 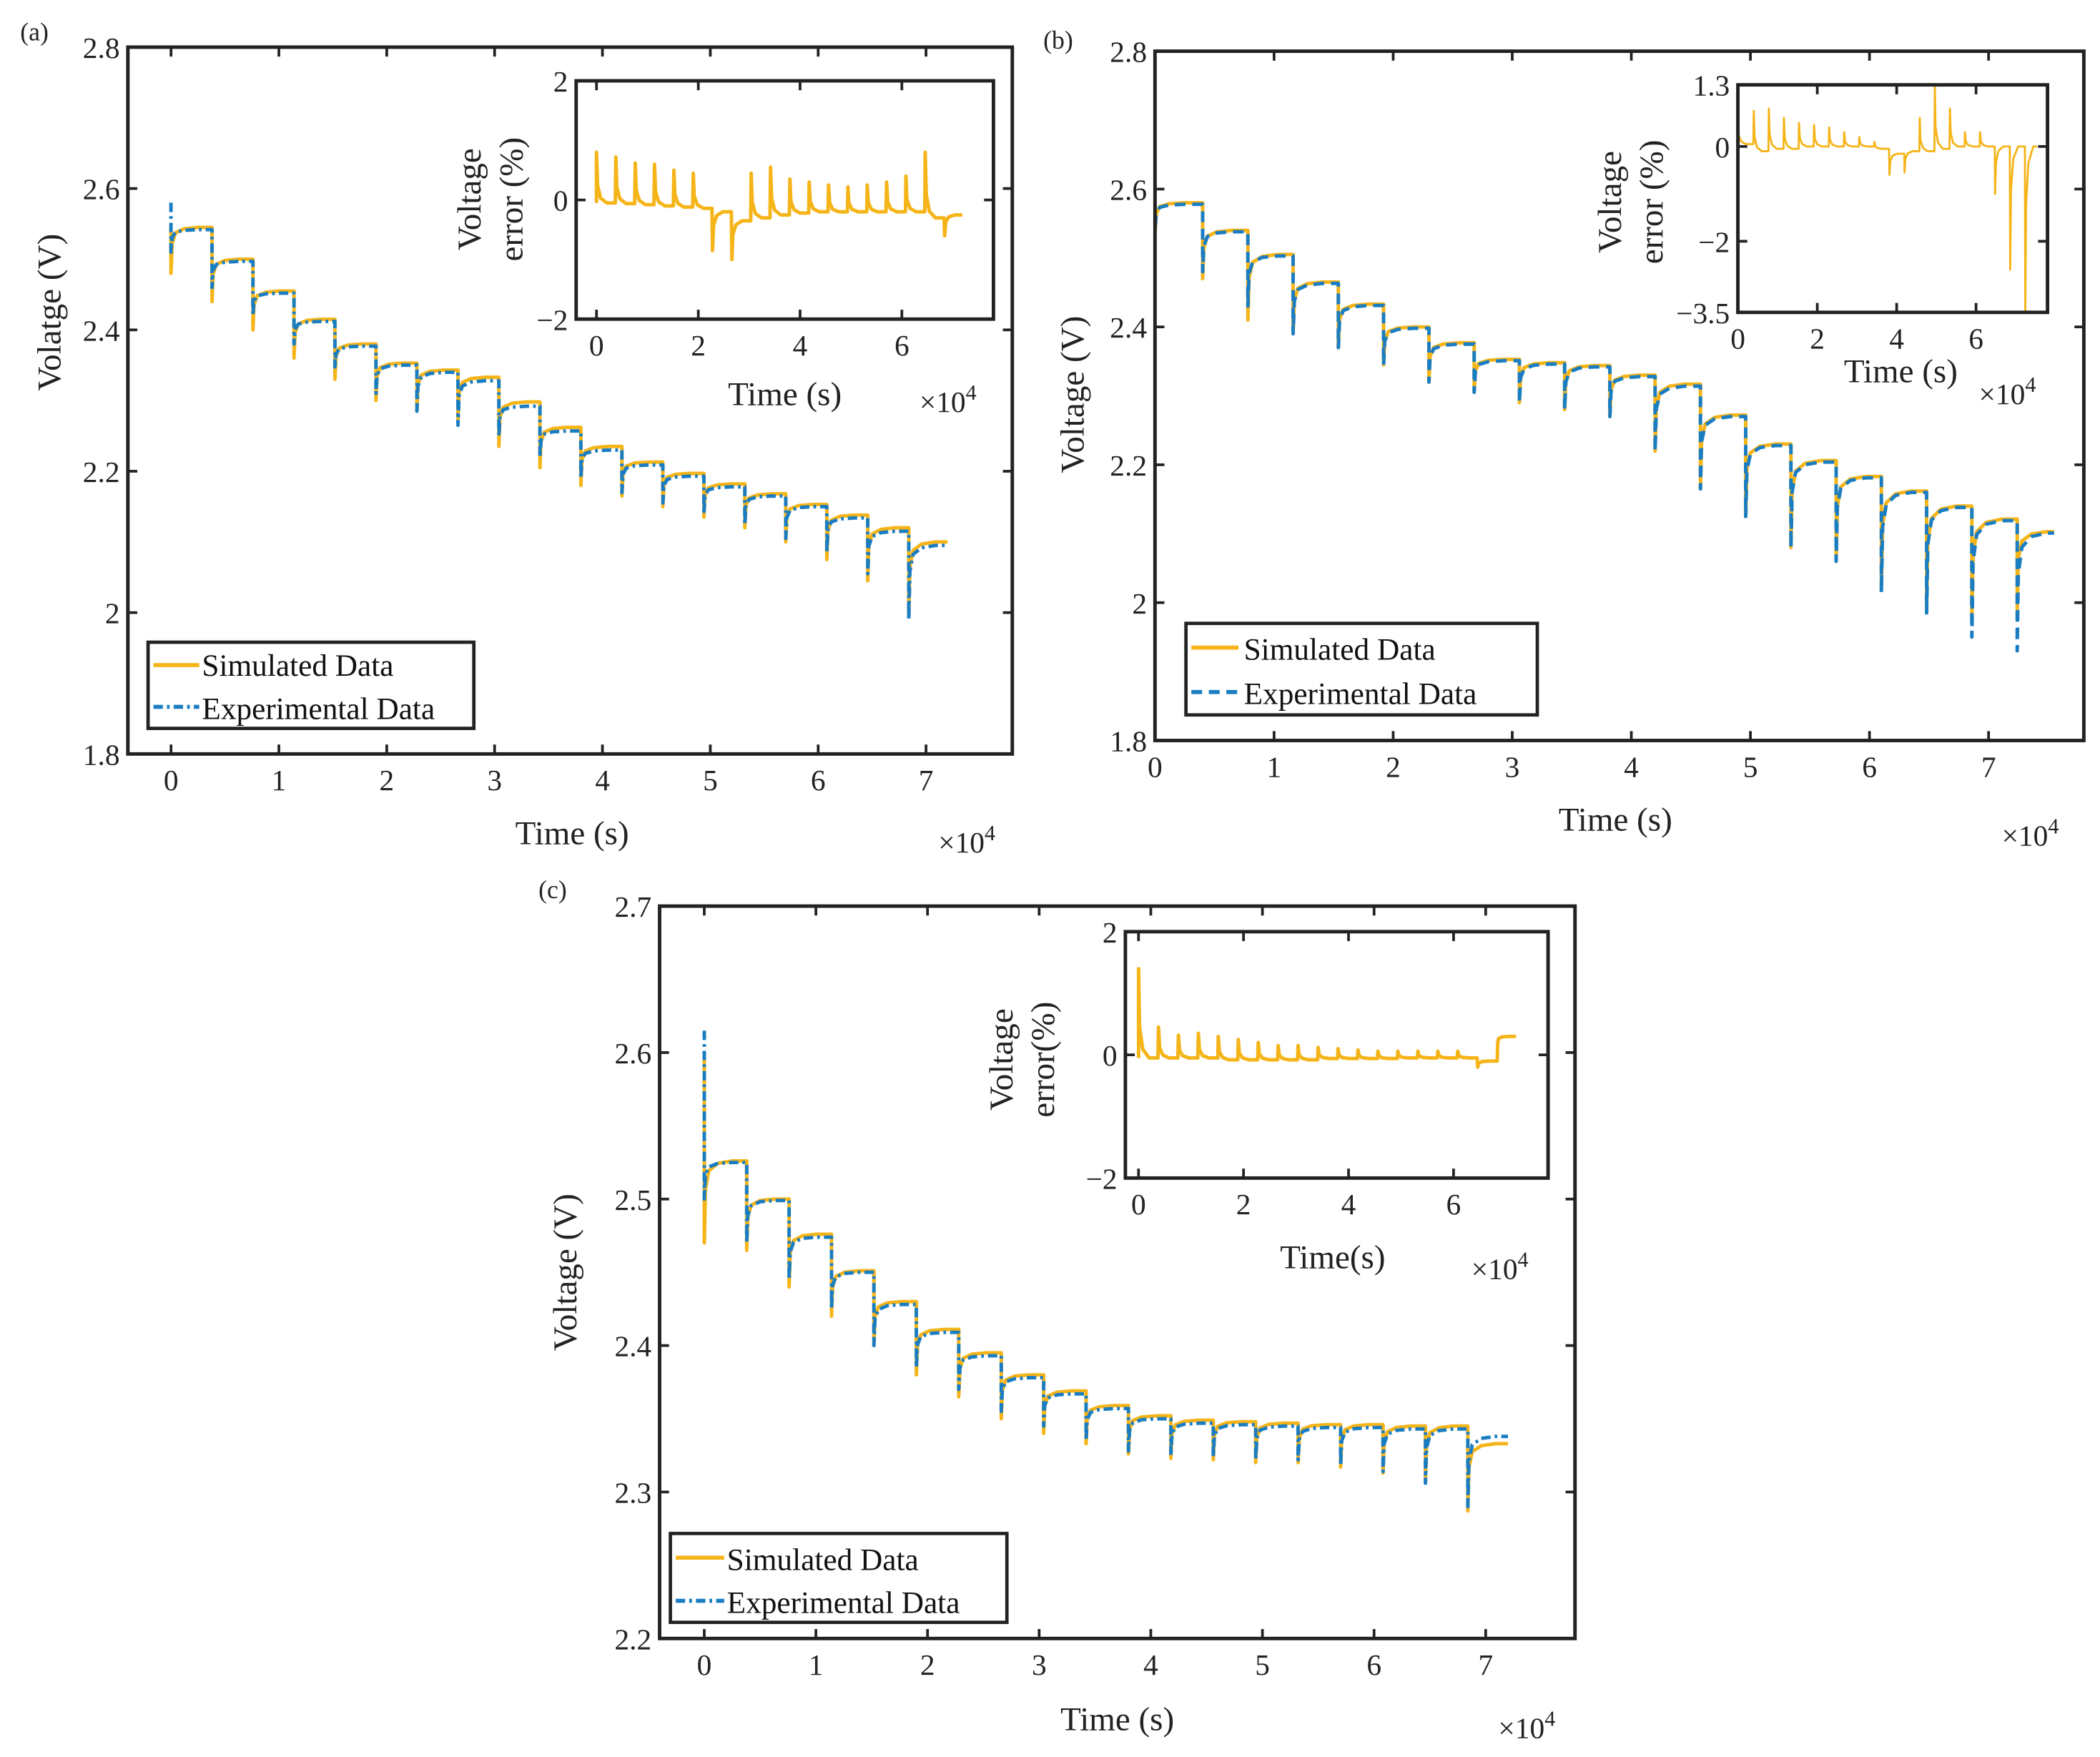 What do you see at coordinates (843, 1603) in the screenshot?
I see `legend-label-experimental-c: Experimental Data` at bounding box center [843, 1603].